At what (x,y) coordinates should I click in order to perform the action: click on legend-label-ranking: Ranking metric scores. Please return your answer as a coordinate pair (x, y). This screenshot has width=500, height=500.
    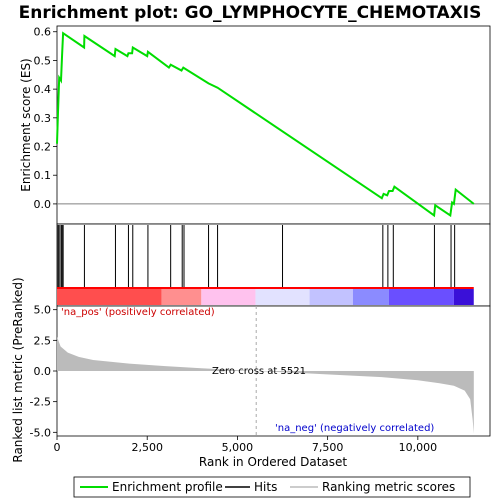
    Looking at the image, I should click on (388, 487).